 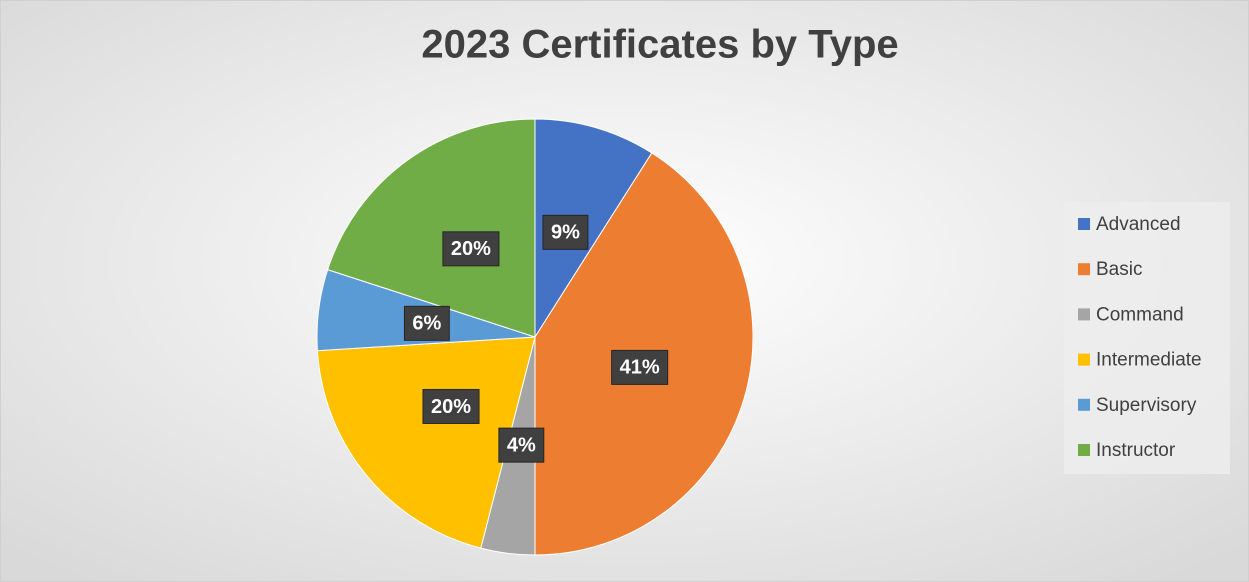 I want to click on data-label-text: 6%, so click(x=426, y=324).